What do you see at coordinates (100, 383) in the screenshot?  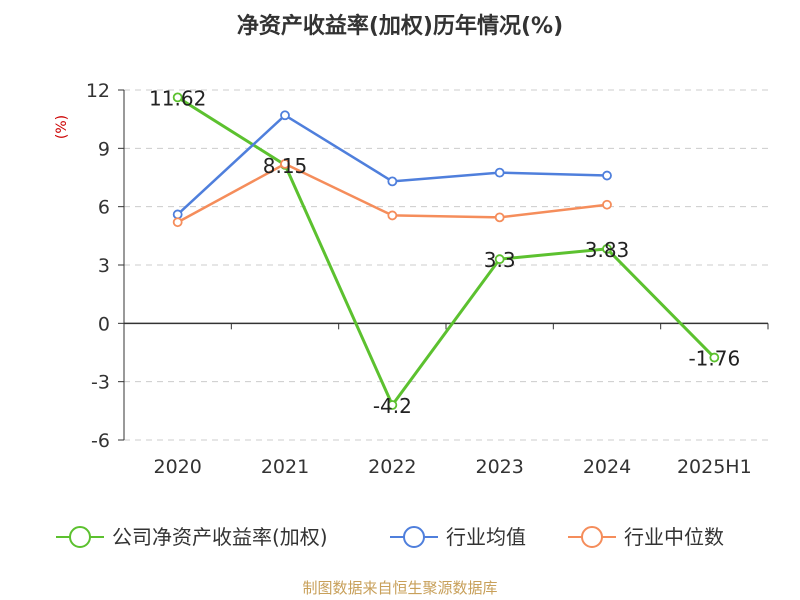 I see `y-tick-label-5: -3` at bounding box center [100, 383].